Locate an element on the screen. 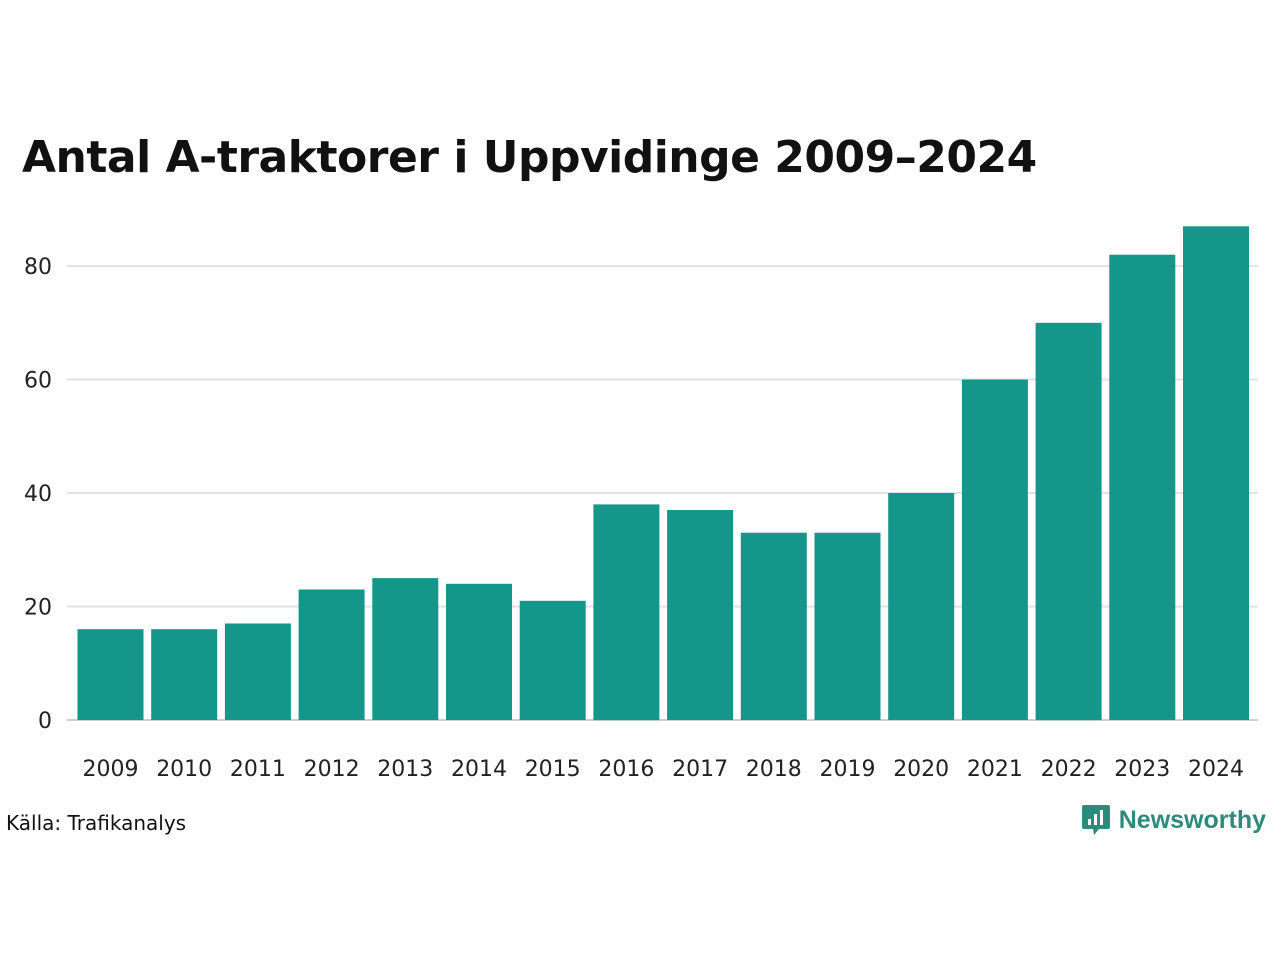 The image size is (1280, 960). newsworthy-logo-icon is located at coordinates (1095, 820).